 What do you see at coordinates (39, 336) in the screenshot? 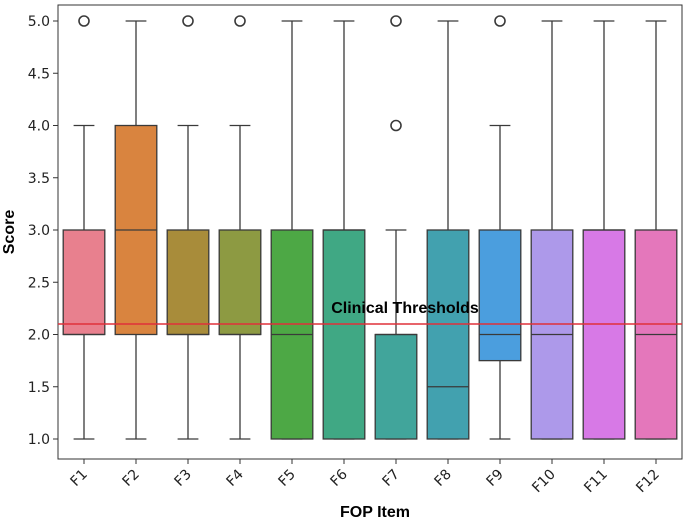
I see `y-tick-label: 2.0` at bounding box center [39, 336].